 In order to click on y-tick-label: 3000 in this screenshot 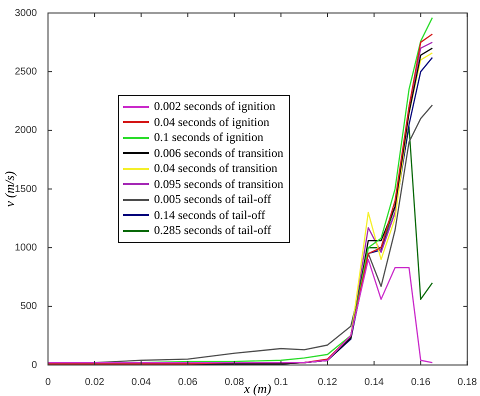, I will do `click(26, 13)`.